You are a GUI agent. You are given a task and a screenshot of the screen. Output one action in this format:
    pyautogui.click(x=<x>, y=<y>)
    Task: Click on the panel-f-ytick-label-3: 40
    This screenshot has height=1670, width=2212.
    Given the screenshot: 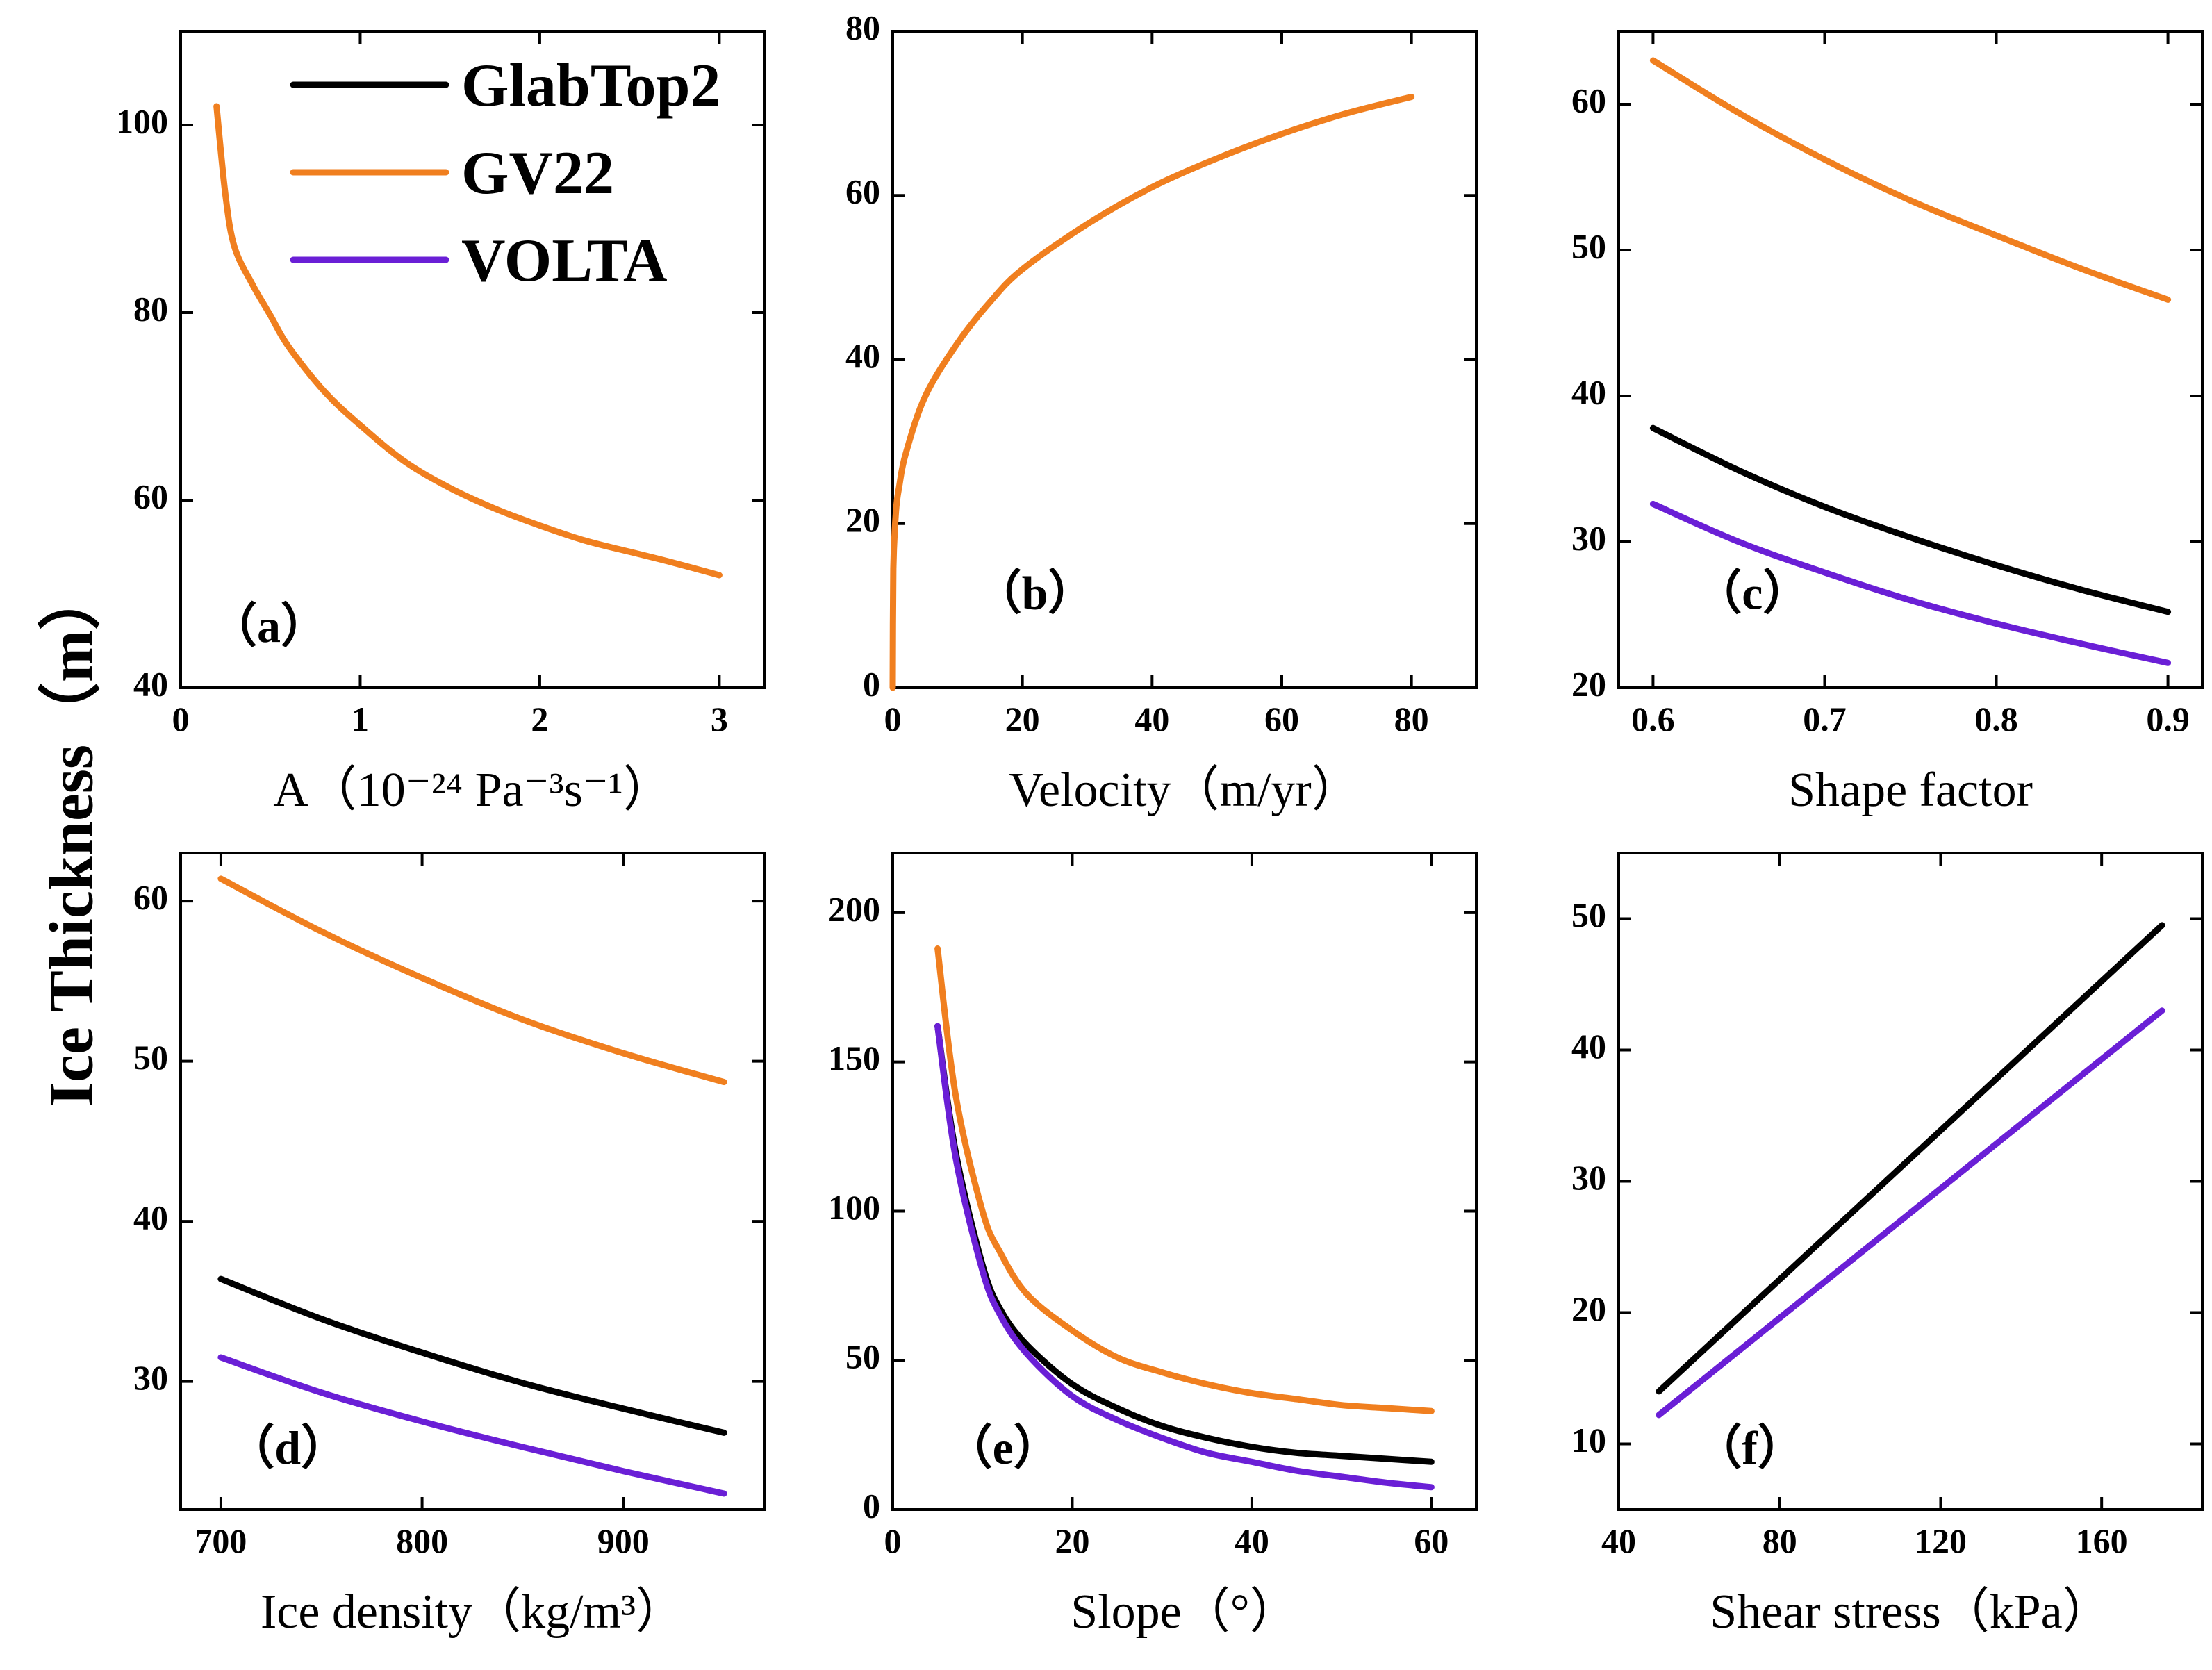 What is the action you would take?
    pyautogui.click(x=1588, y=1047)
    